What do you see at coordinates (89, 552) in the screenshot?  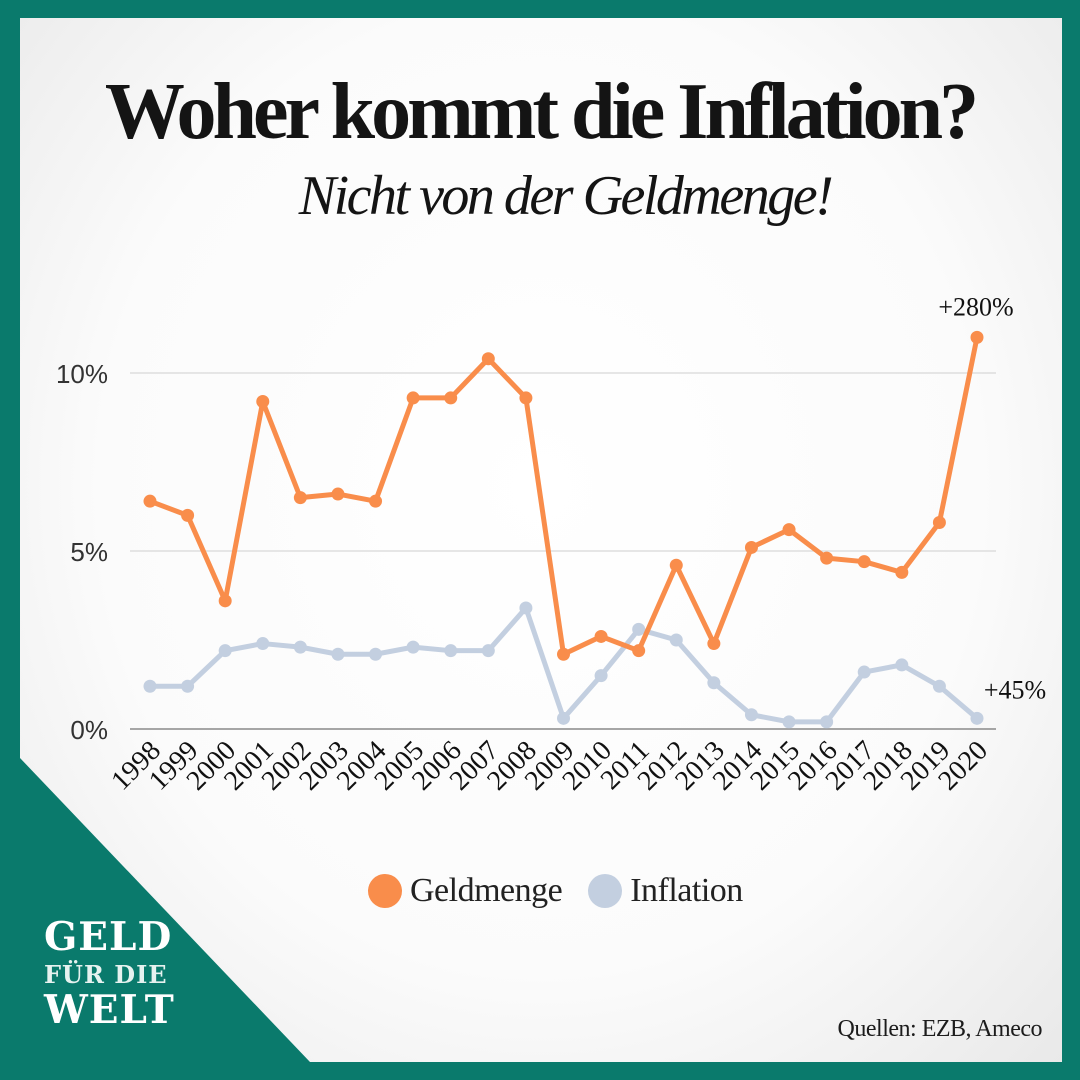 I see `y-tick-label: 5%` at bounding box center [89, 552].